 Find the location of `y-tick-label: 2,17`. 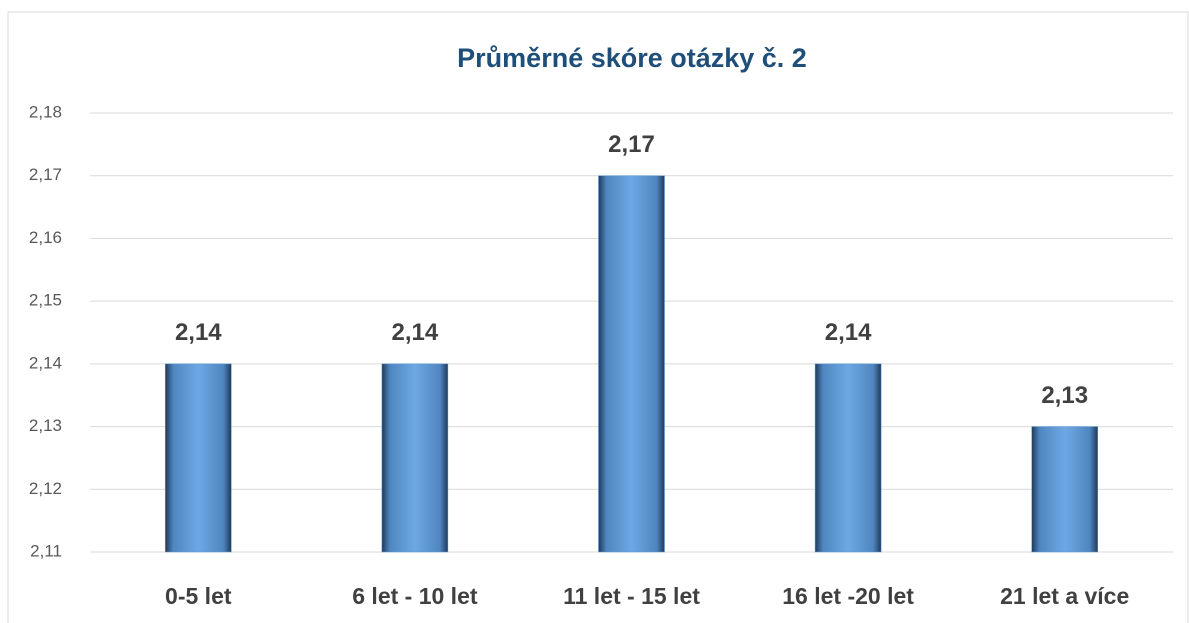

y-tick-label: 2,17 is located at coordinates (45, 174).